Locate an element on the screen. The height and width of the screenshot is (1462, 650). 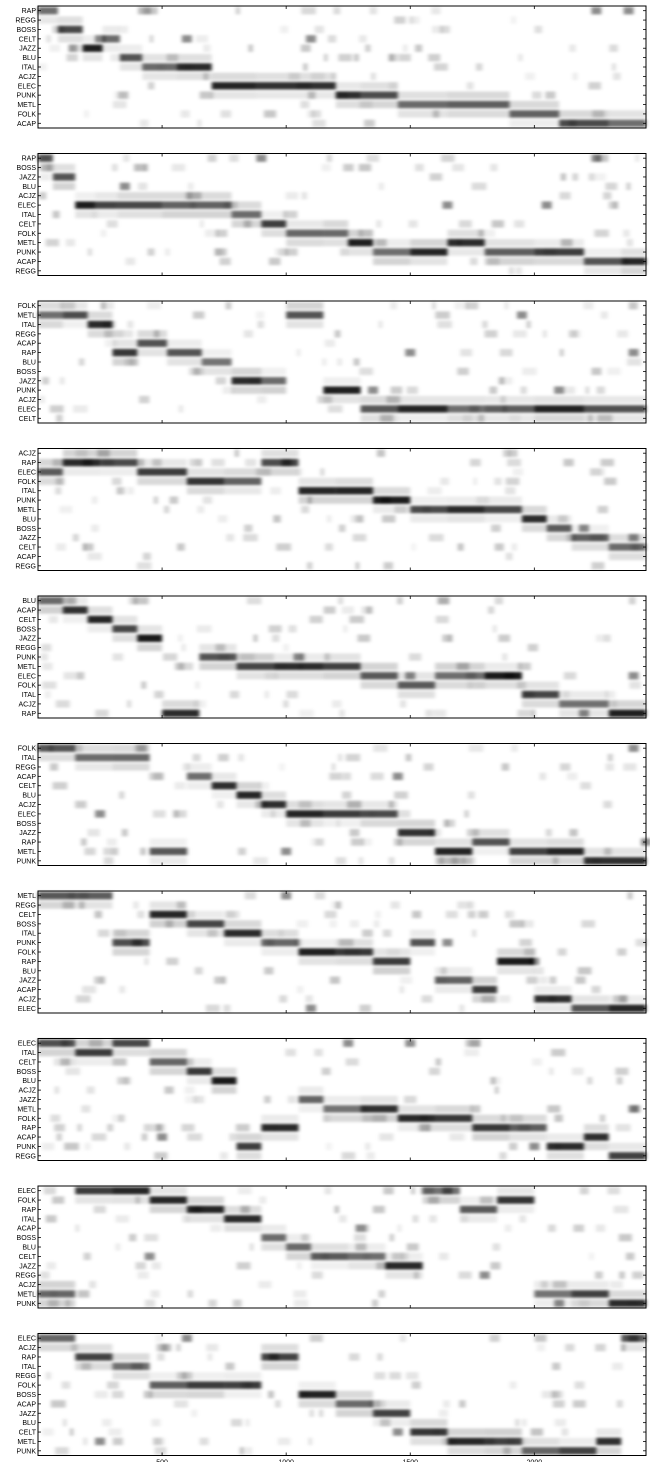
y-tick-label: METL is located at coordinates (26, 896).